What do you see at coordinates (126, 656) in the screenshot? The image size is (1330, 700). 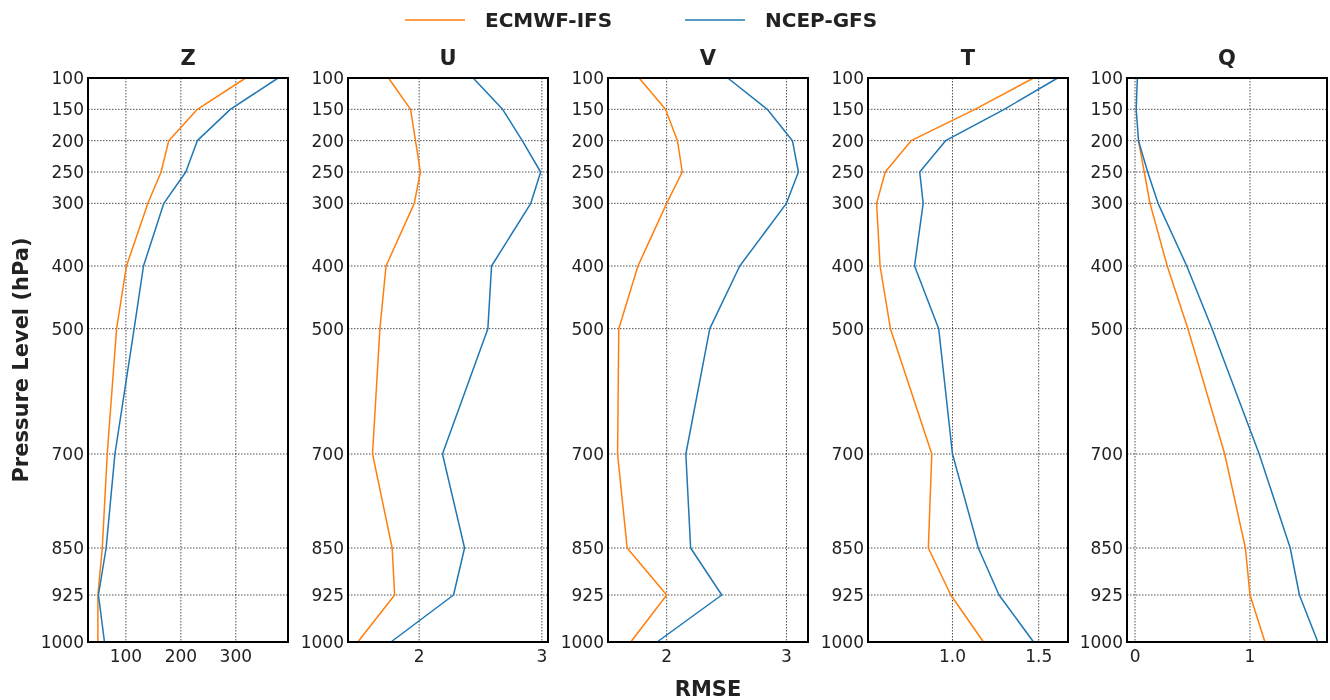 I see `x-tick-label: 100` at bounding box center [126, 656].